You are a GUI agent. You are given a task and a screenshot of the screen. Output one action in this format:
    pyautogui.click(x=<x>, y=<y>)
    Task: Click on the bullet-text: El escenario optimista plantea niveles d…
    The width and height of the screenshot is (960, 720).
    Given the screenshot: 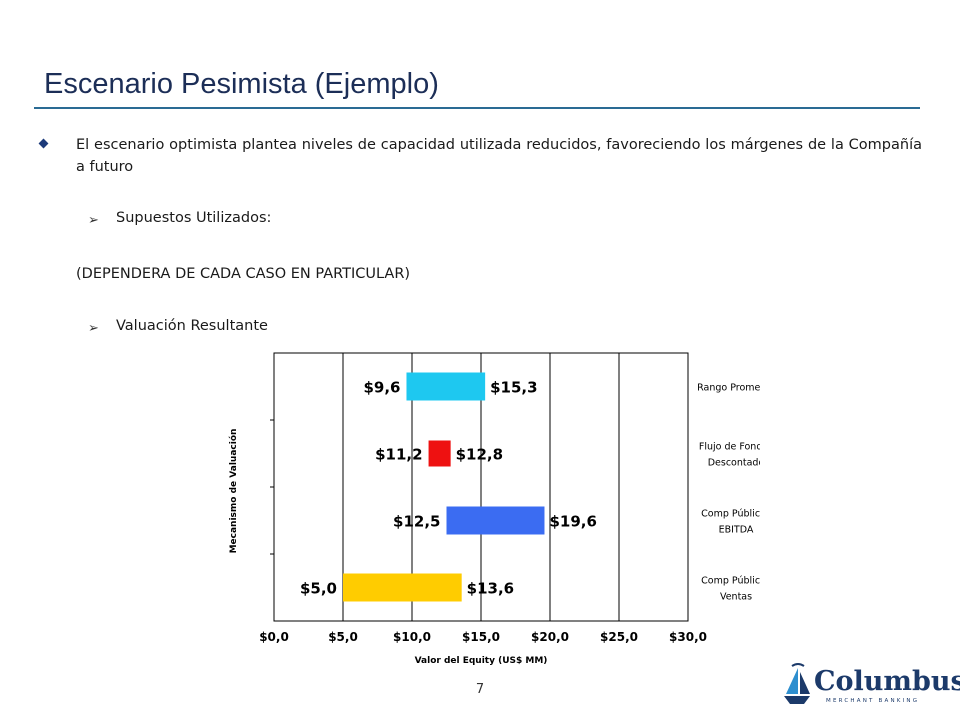 What is the action you would take?
    pyautogui.click(x=499, y=156)
    